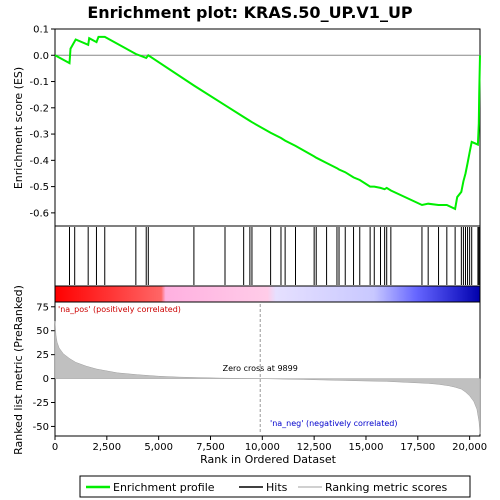 This screenshot has height=500, width=500. Describe the element at coordinates (386, 487) in the screenshot. I see `legend-label-metric: Ranking metric scores` at that location.